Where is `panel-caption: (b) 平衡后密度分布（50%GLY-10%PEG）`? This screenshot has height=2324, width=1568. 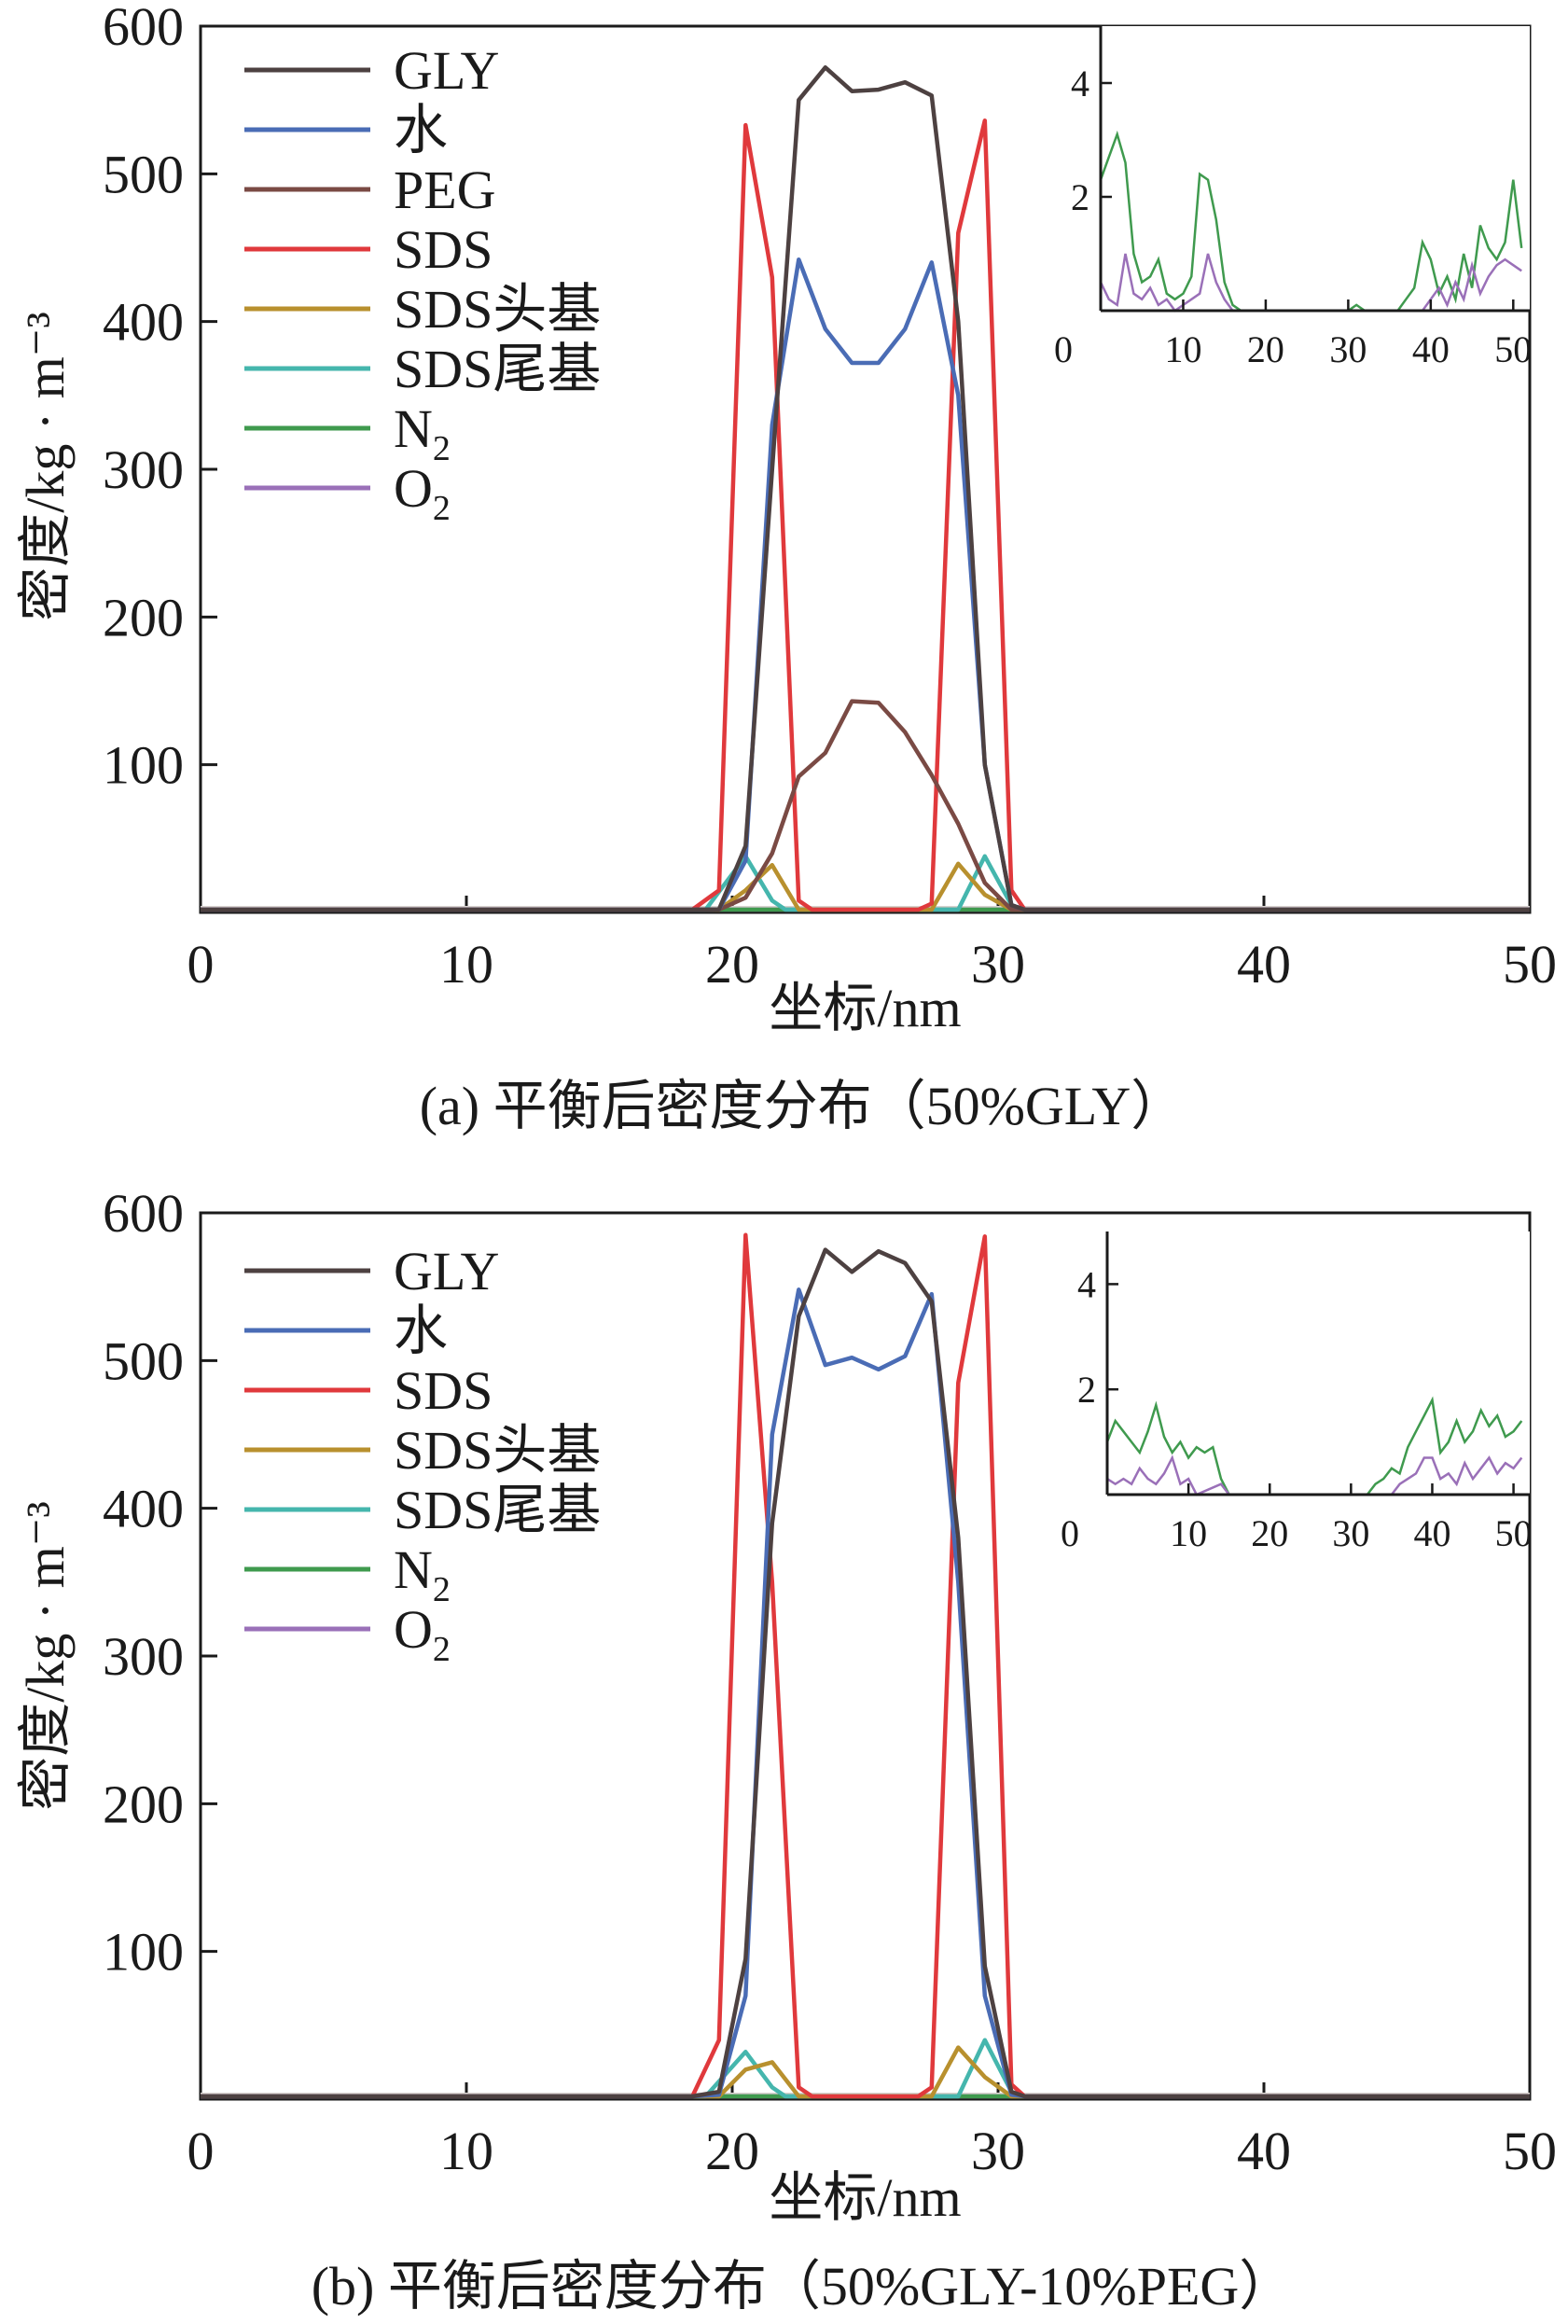
panel-caption: (b) 平衡后密度分布（50%GLY-10%PEG） is located at coordinates (803, 2287).